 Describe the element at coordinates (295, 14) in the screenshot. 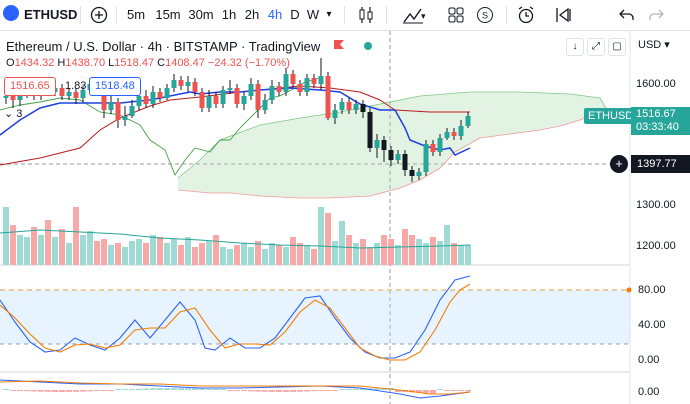

I see `interval-d: D` at that location.